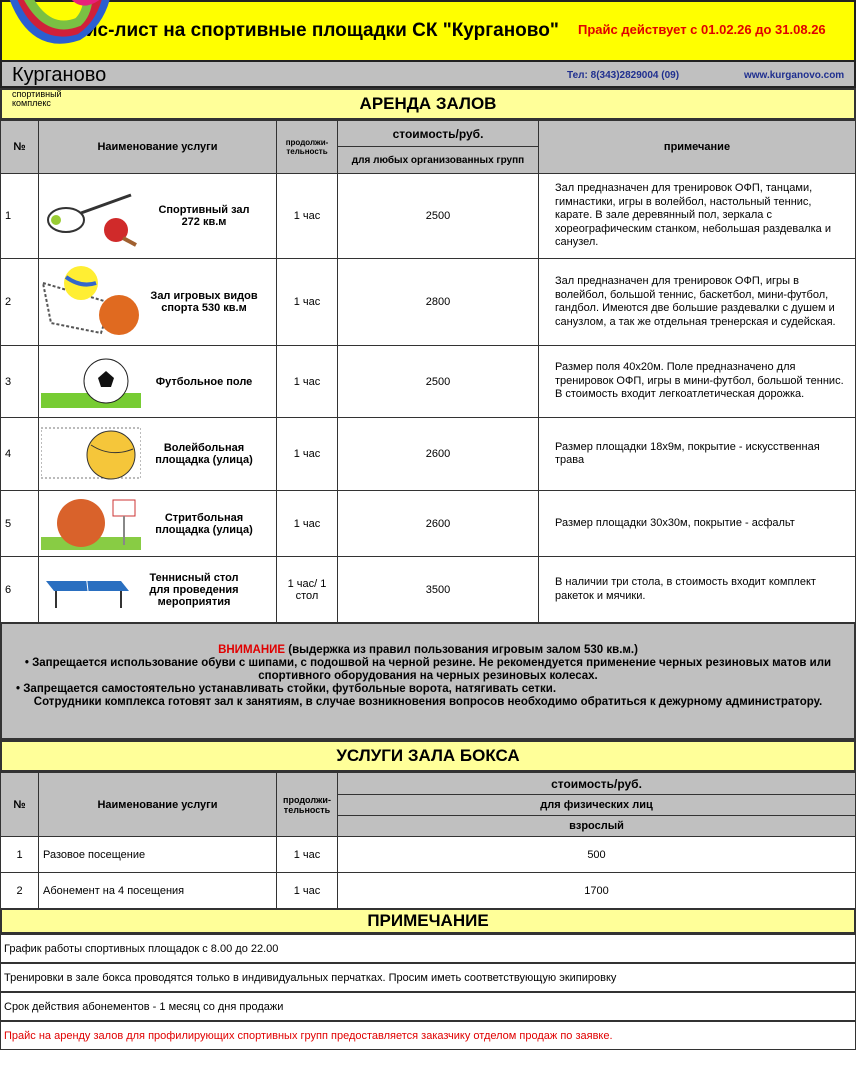 The image size is (856, 1073). Describe the element at coordinates (438, 589) in the screenshot. I see `price: 3500` at that location.